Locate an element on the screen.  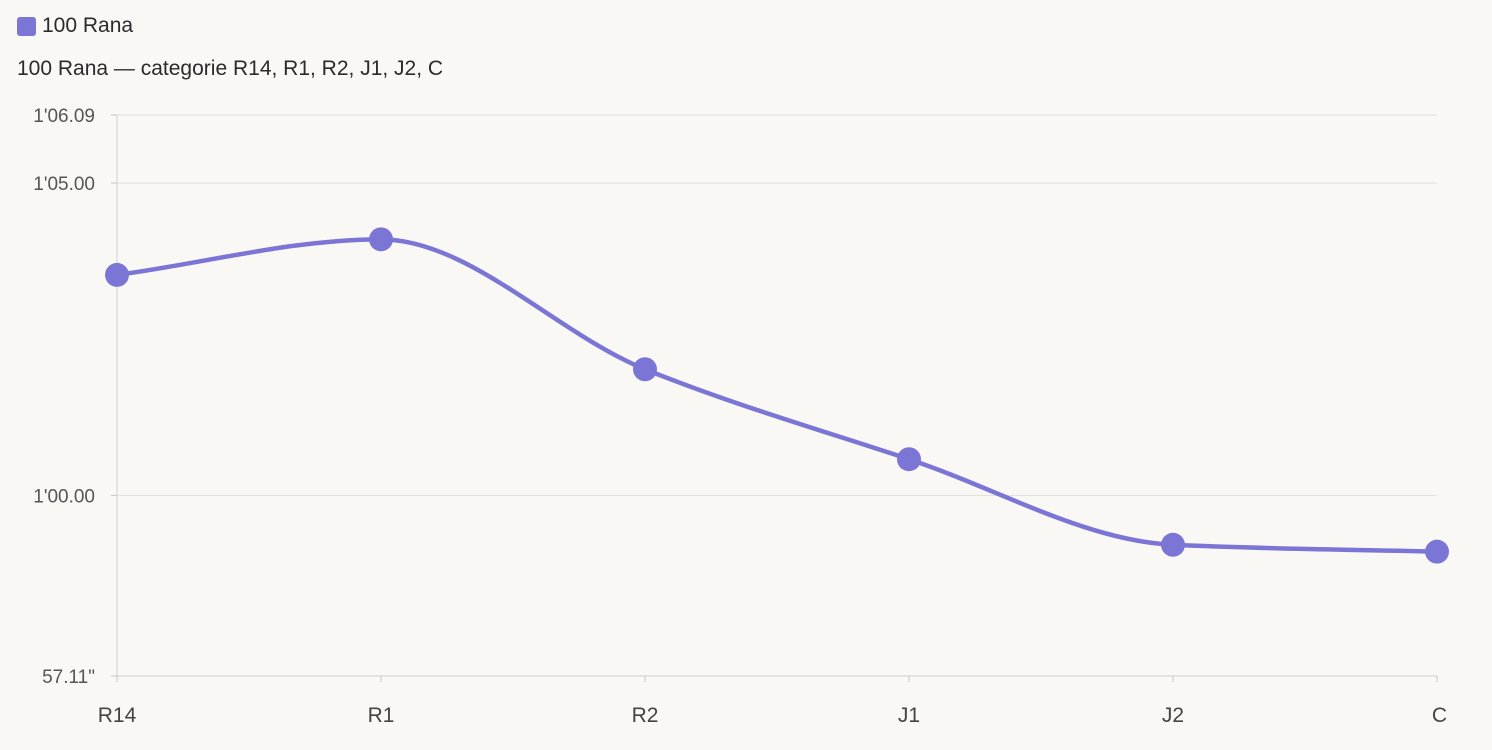
x-tick-label: R2 is located at coordinates (645, 715).